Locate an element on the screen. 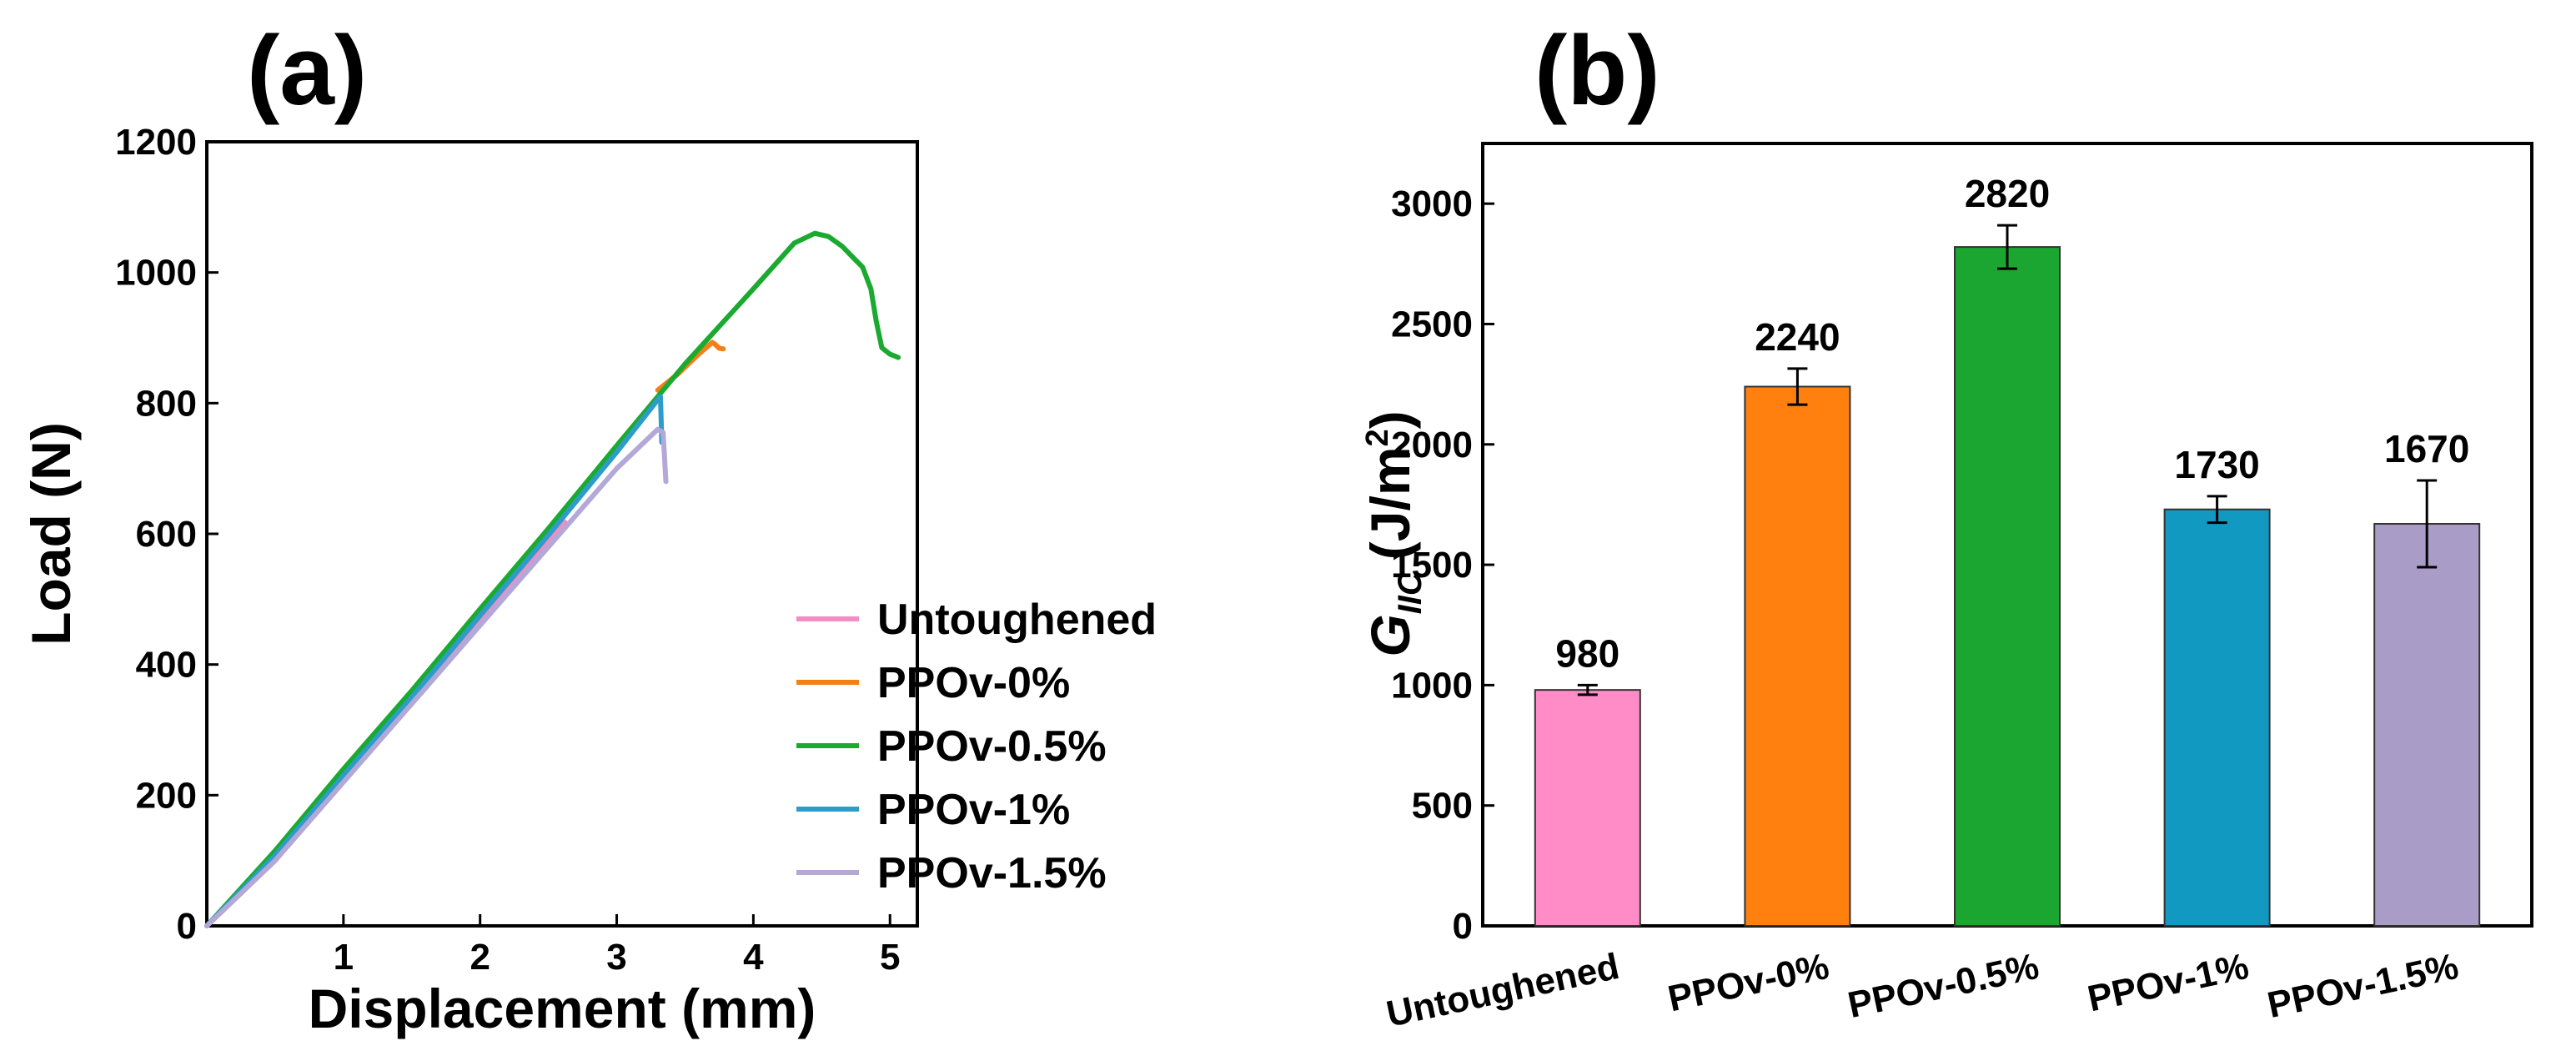 The height and width of the screenshot is (1061, 2576). category-label: PPOv-0.5% is located at coordinates (1943, 986).